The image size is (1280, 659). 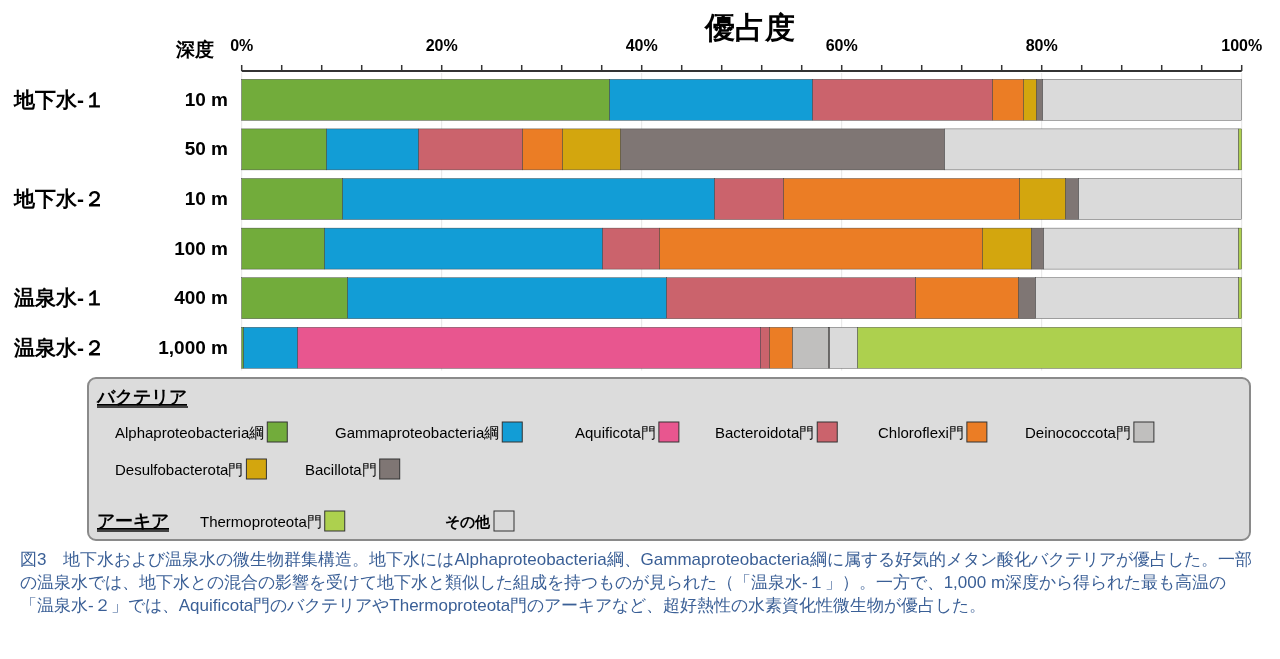 What do you see at coordinates (1078, 432) in the screenshot?
I see `legend-label: Deinococcota門` at bounding box center [1078, 432].